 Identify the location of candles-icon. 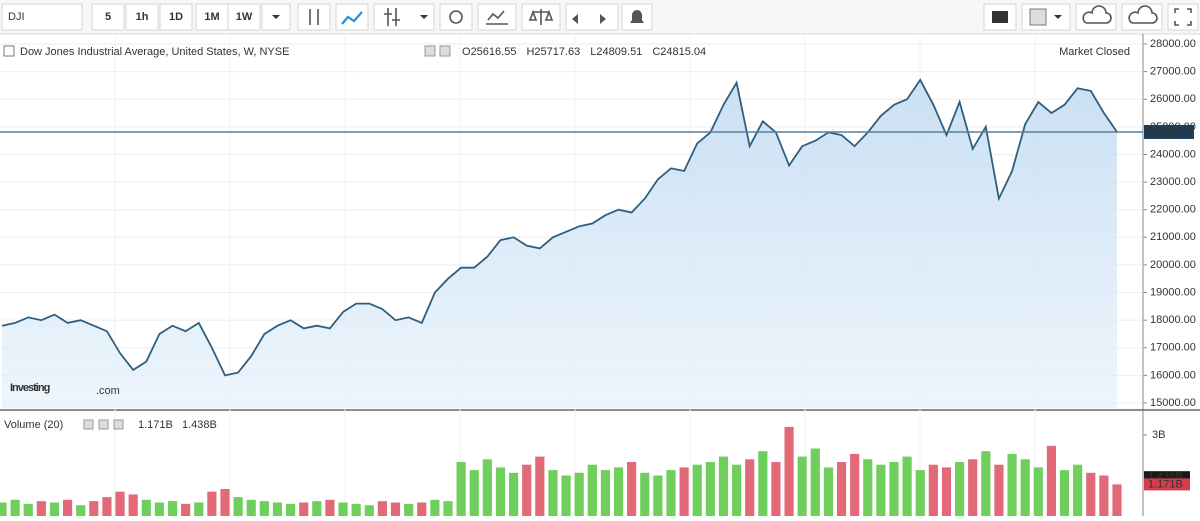
(314, 17).